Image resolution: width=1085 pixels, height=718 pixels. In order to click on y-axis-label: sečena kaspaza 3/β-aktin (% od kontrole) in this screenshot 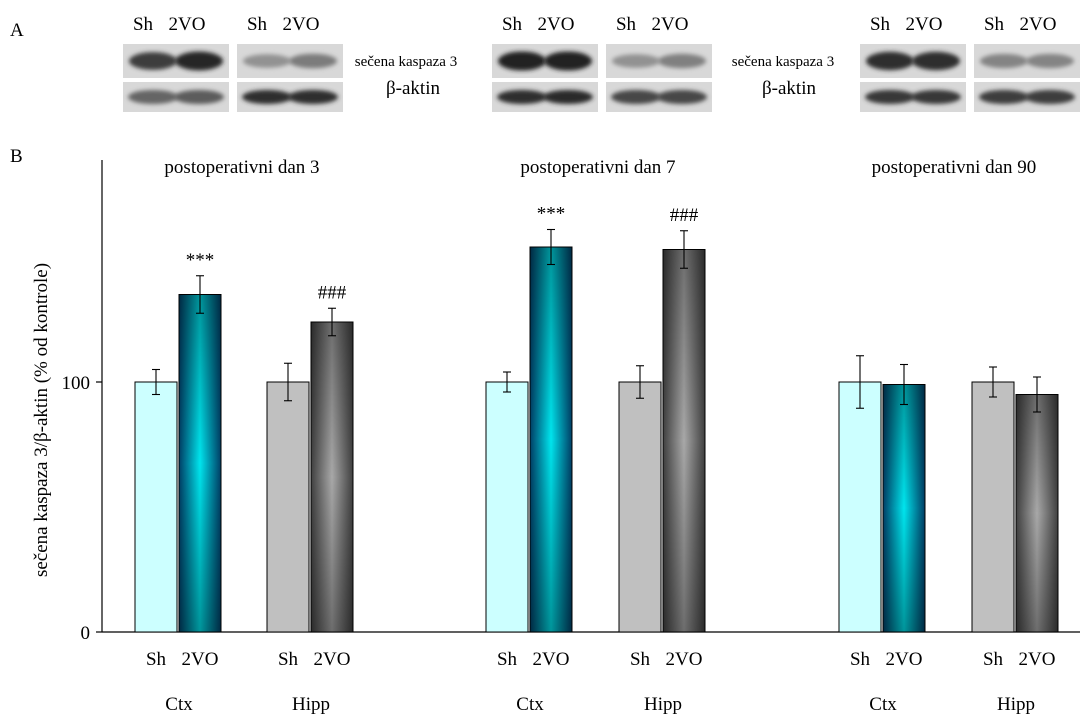, I will do `click(41, 420)`.